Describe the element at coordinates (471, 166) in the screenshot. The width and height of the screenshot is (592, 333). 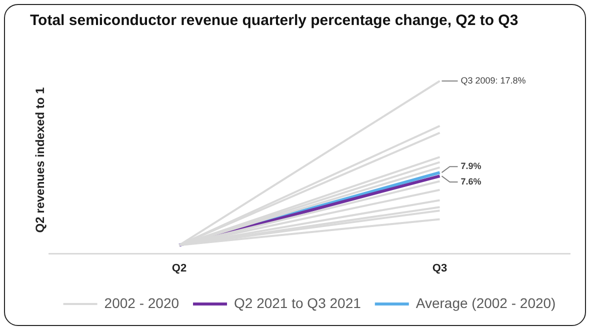
I see `annotation: 7.9%` at that location.